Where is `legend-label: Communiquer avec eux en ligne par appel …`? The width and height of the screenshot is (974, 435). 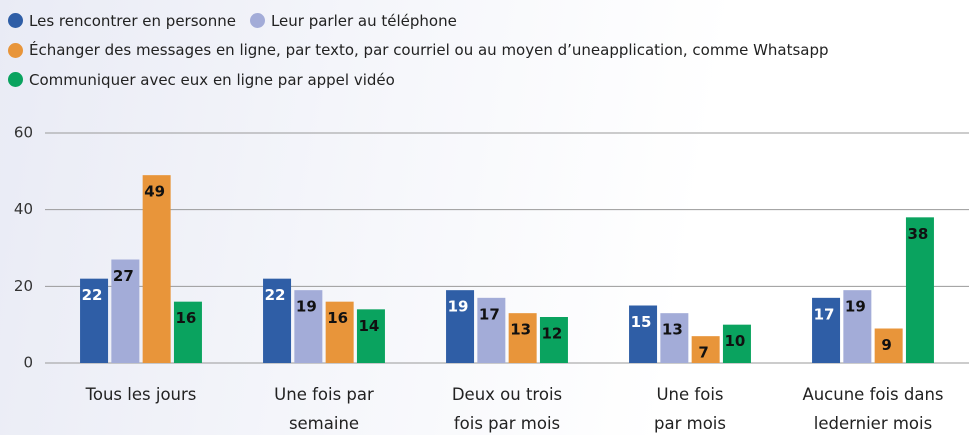
legend-label: Communiquer avec eux en ligne par appel … is located at coordinates (212, 79).